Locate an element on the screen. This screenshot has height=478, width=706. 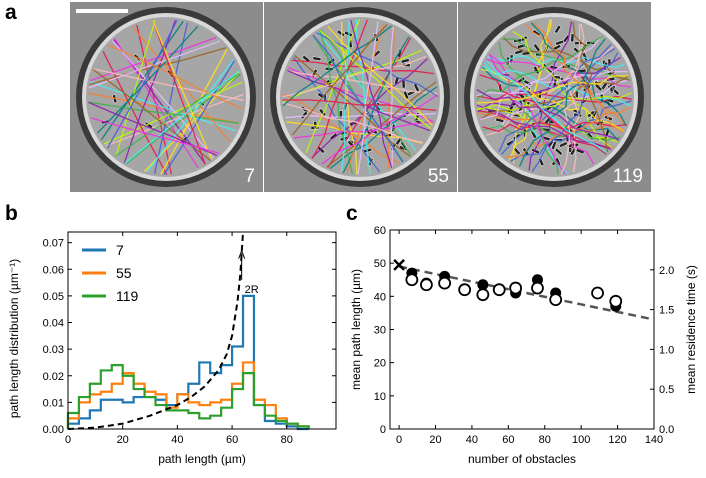
x-tick-label: 0 is located at coordinates (399, 440).